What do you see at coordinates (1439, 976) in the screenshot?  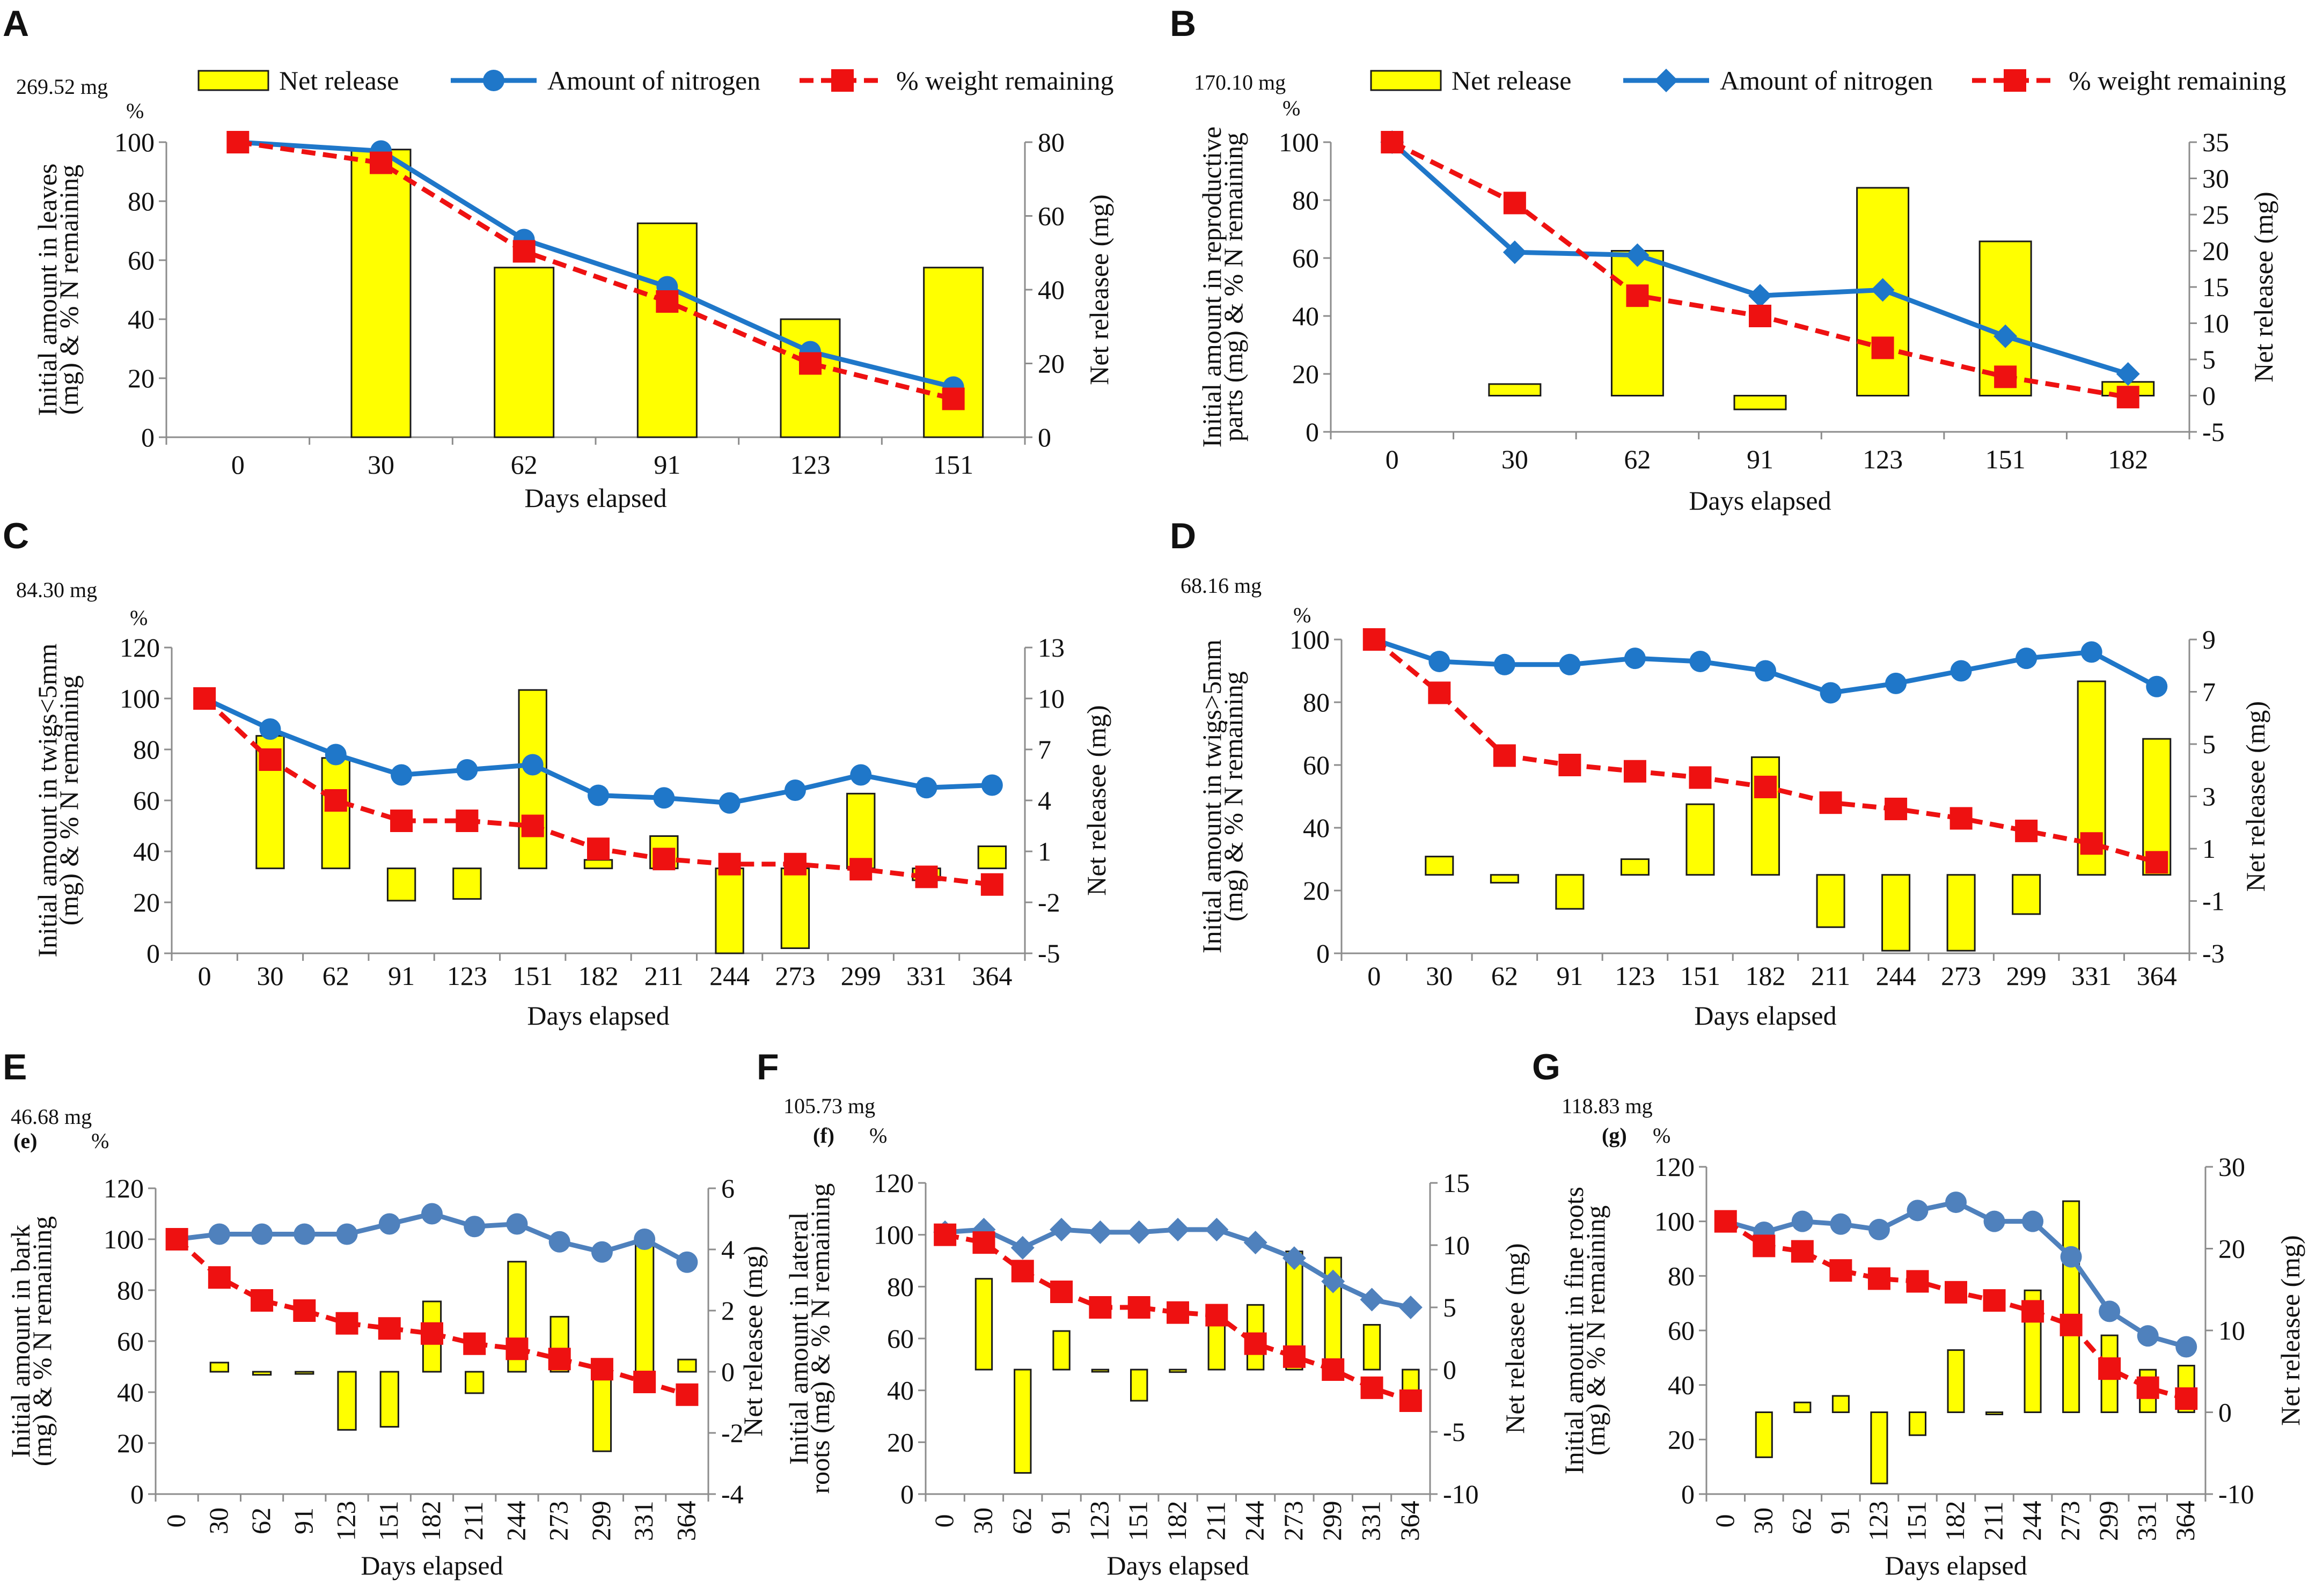 I see `x-tick-label: 30` at bounding box center [1439, 976].